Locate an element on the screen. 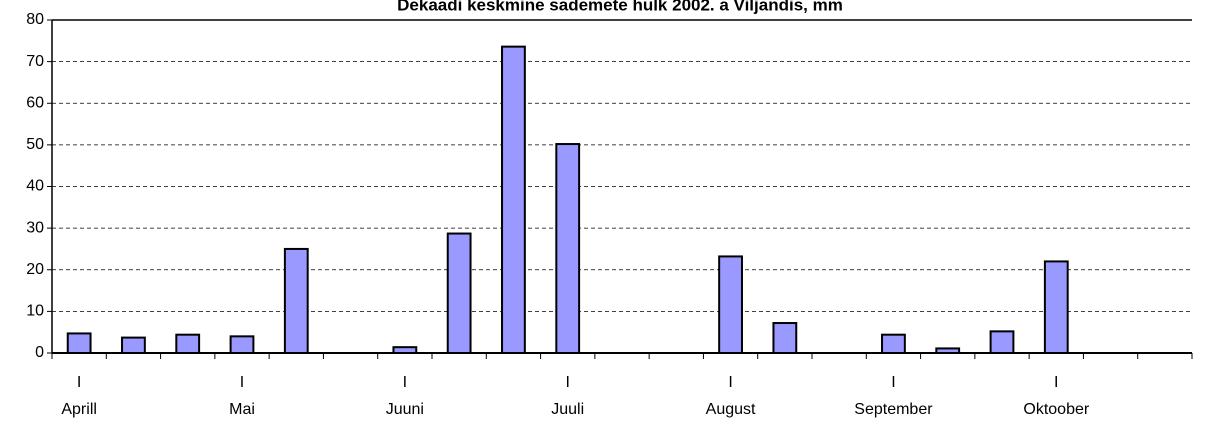 This screenshot has height=421, width=1205. y-tick-label: 60 is located at coordinates (35, 102).